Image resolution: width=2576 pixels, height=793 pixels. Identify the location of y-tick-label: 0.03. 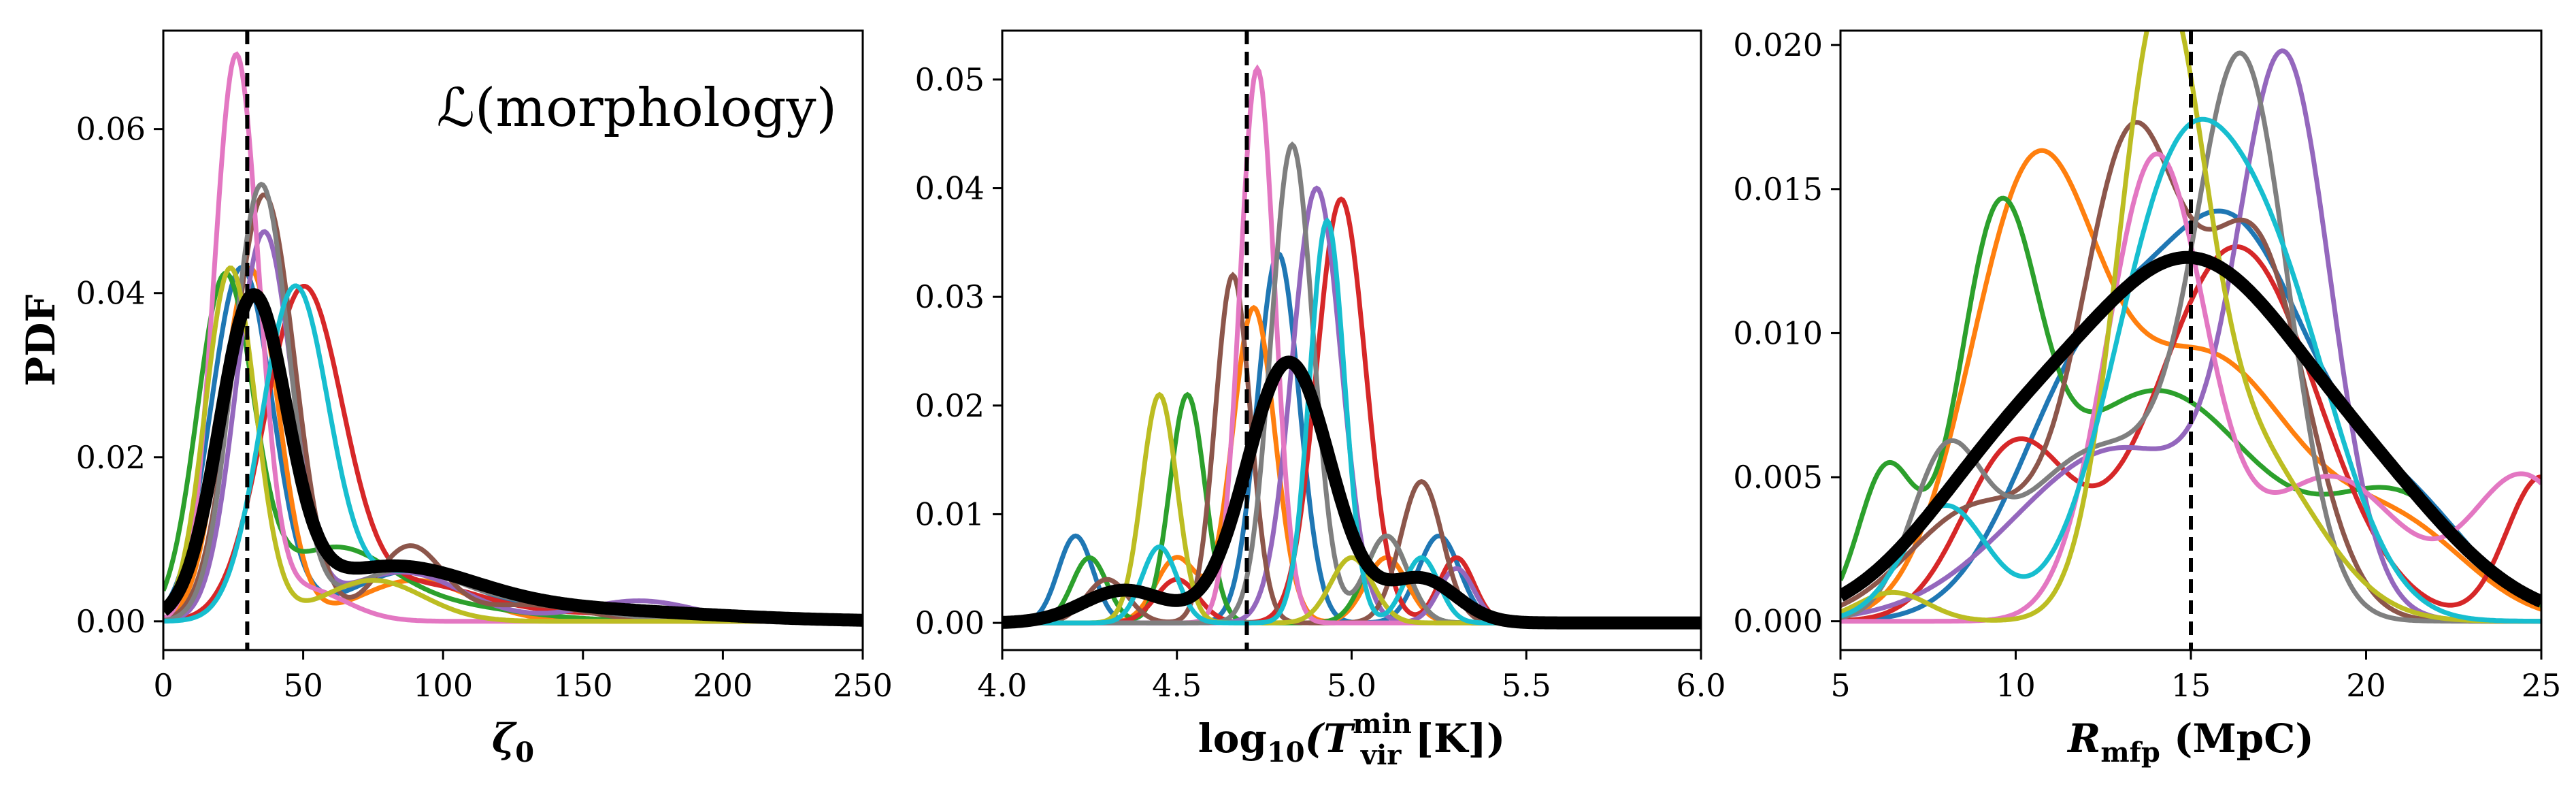
(950, 296).